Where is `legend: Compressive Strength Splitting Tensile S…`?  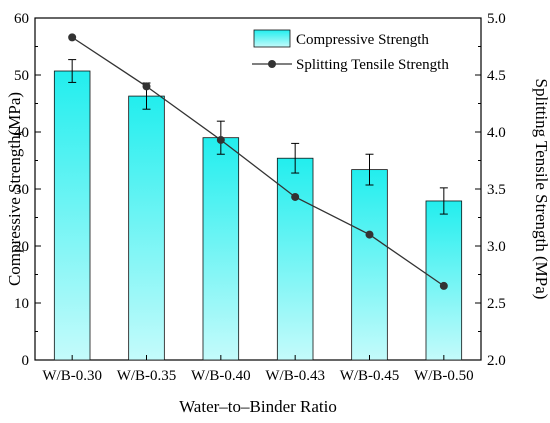 legend: Compressive Strength Splitting Tensile S… is located at coordinates (350, 51).